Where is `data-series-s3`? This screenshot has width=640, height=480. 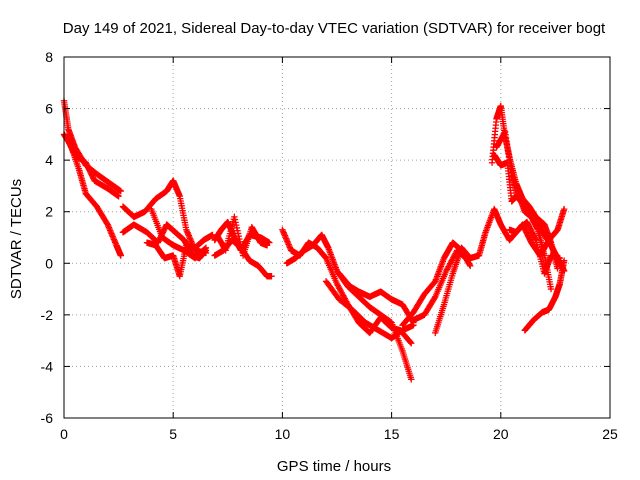 data-series-s3 is located at coordinates (92, 166).